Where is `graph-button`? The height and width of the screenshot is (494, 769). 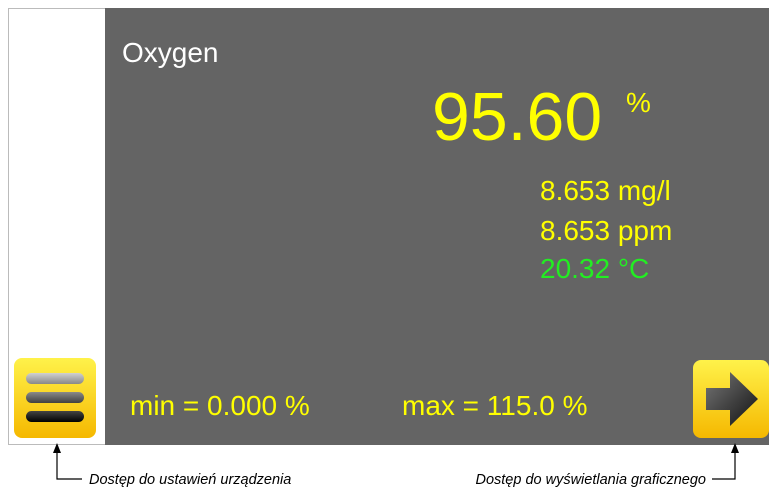 graph-button is located at coordinates (731, 399).